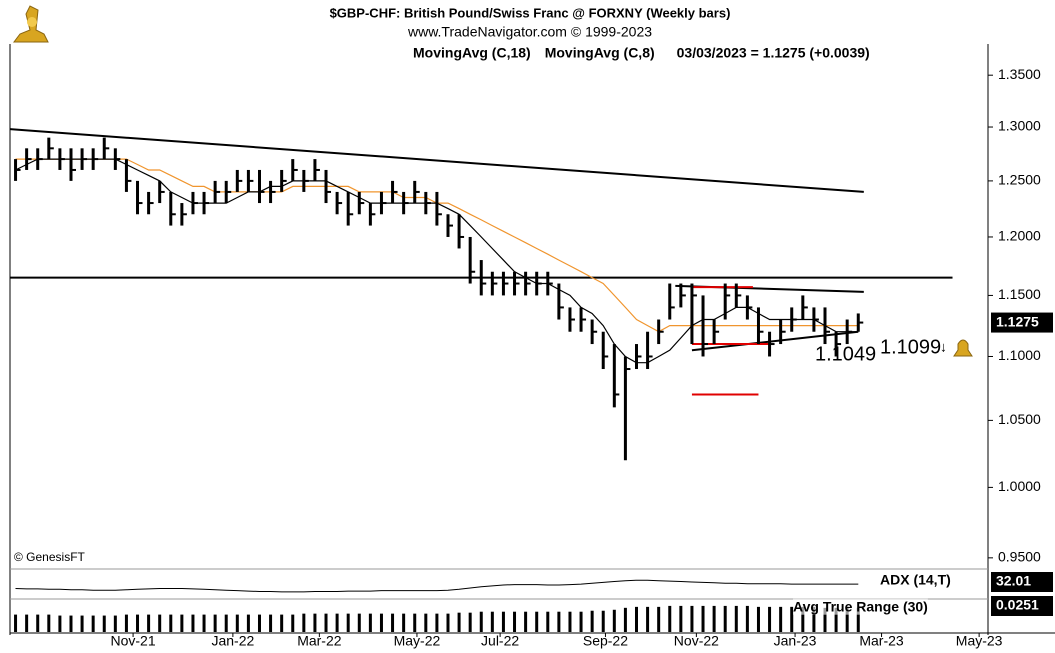 The height and width of the screenshot is (653, 1055). Describe the element at coordinates (232, 641) in the screenshot. I see `x-tick-label: Jan-22` at that location.